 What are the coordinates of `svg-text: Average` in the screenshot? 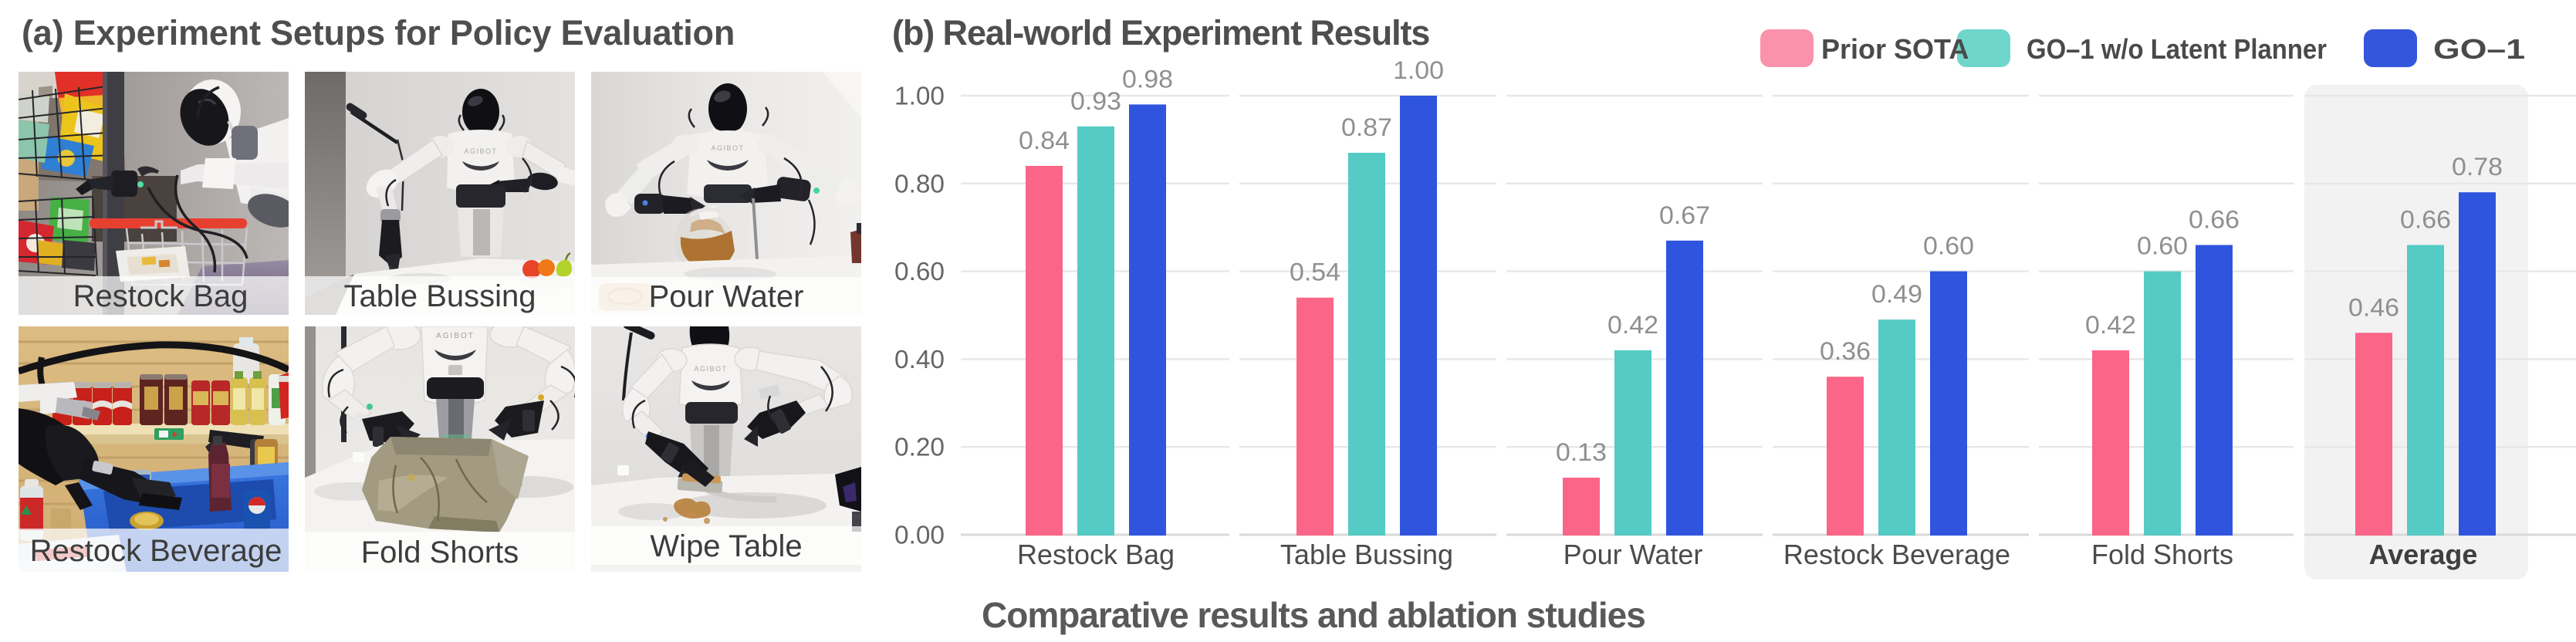 It's located at (2423, 554).